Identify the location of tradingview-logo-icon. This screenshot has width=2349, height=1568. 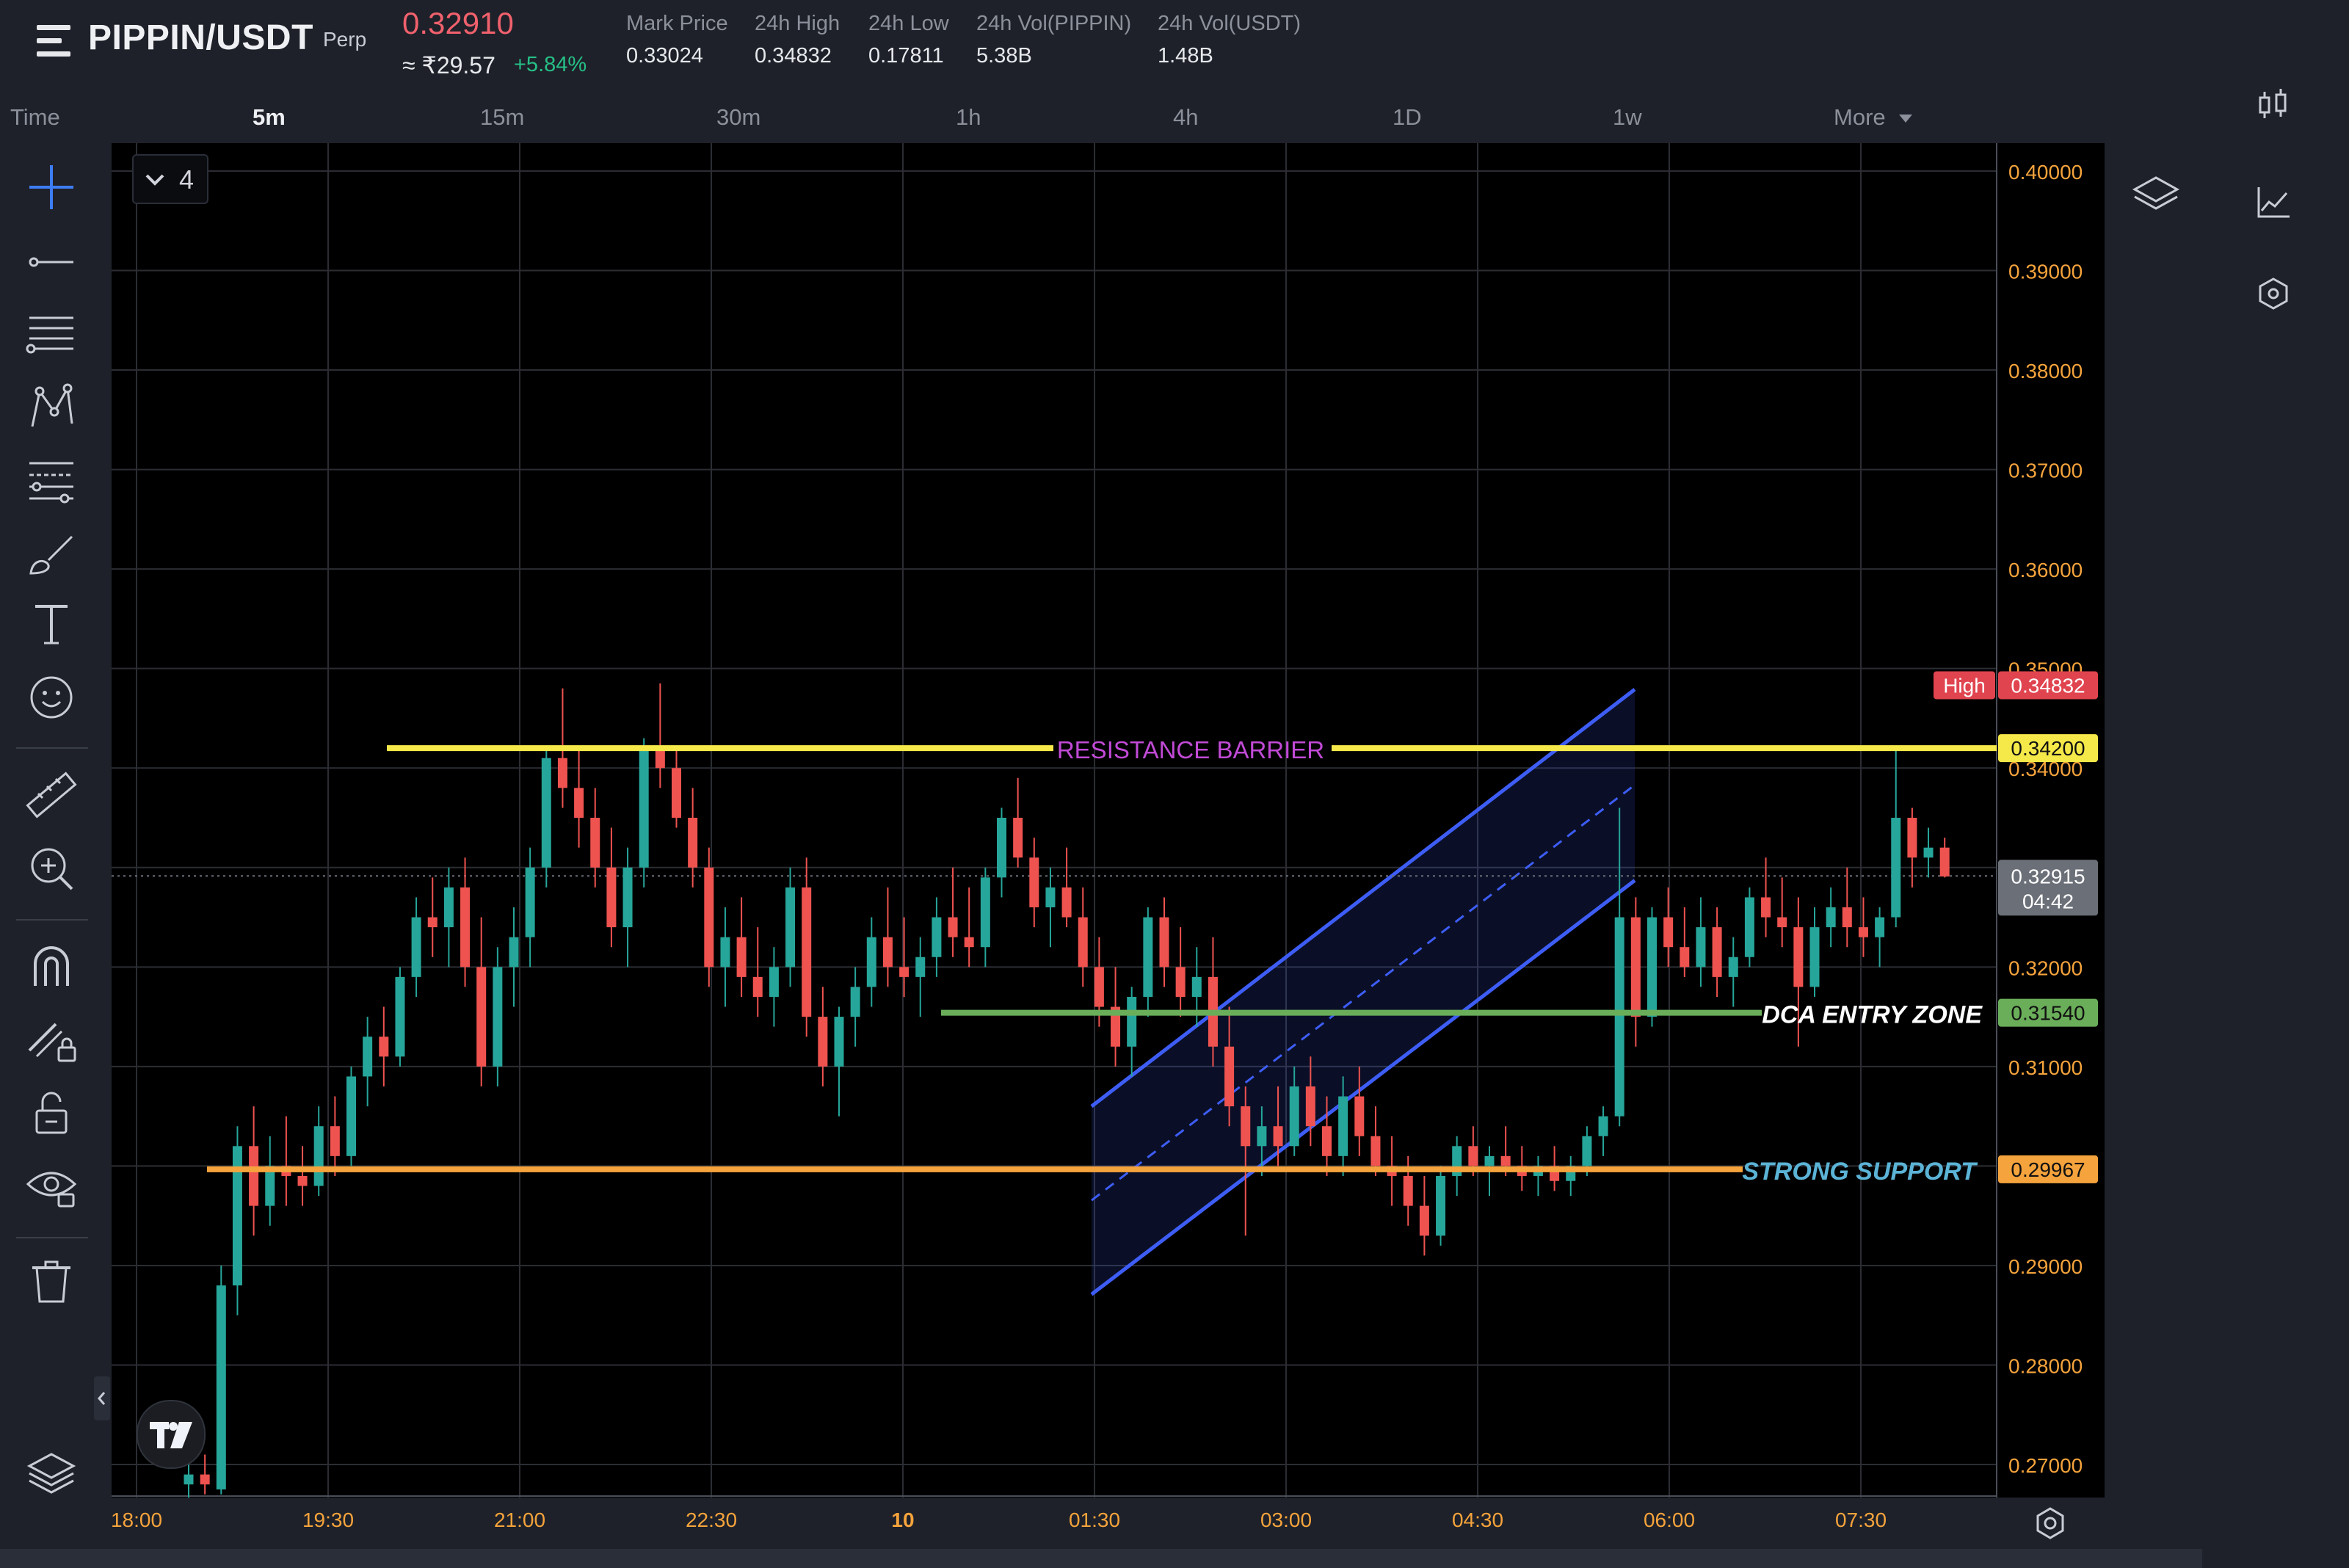
(171, 1435).